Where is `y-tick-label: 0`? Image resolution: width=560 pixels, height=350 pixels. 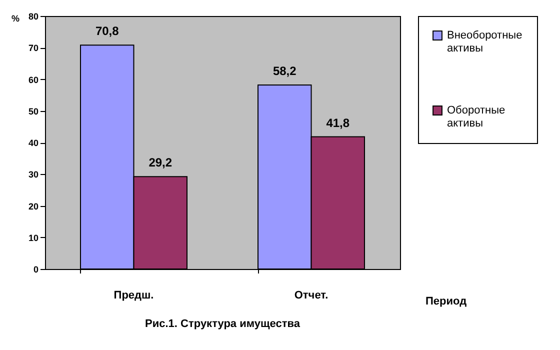 y-tick-label: 0 is located at coordinates (35, 269).